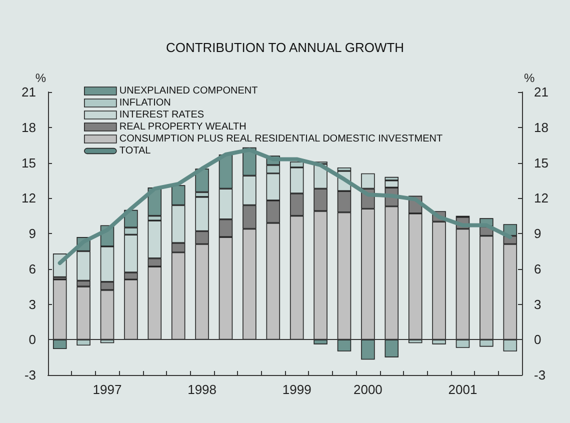 The height and width of the screenshot is (423, 570). I want to click on y2-tick-label: 3, so click(538, 304).